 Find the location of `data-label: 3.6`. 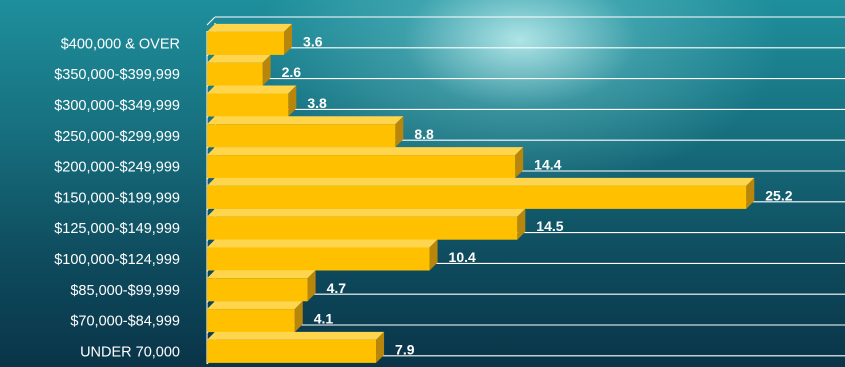

data-label: 3.6 is located at coordinates (313, 41).